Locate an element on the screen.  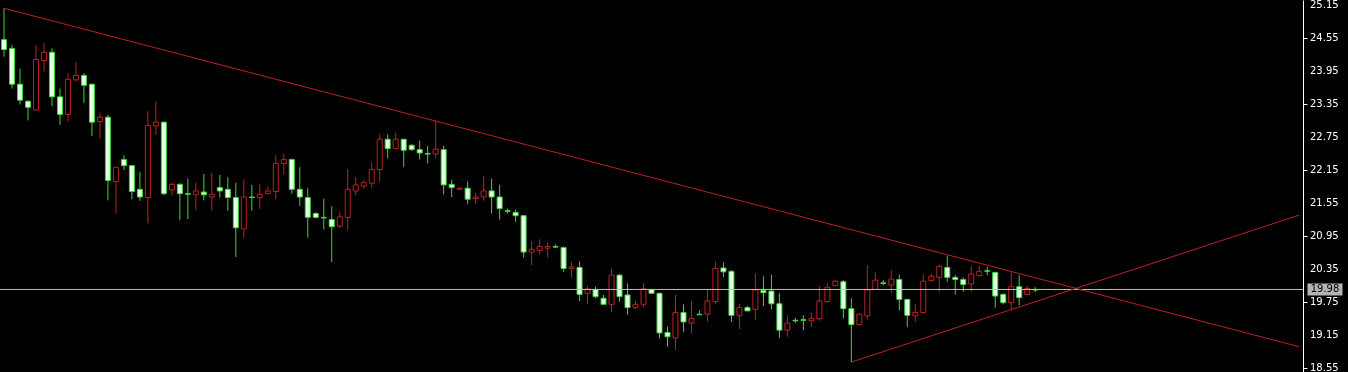
y-tick-label: 20.35 is located at coordinates (1324, 269).